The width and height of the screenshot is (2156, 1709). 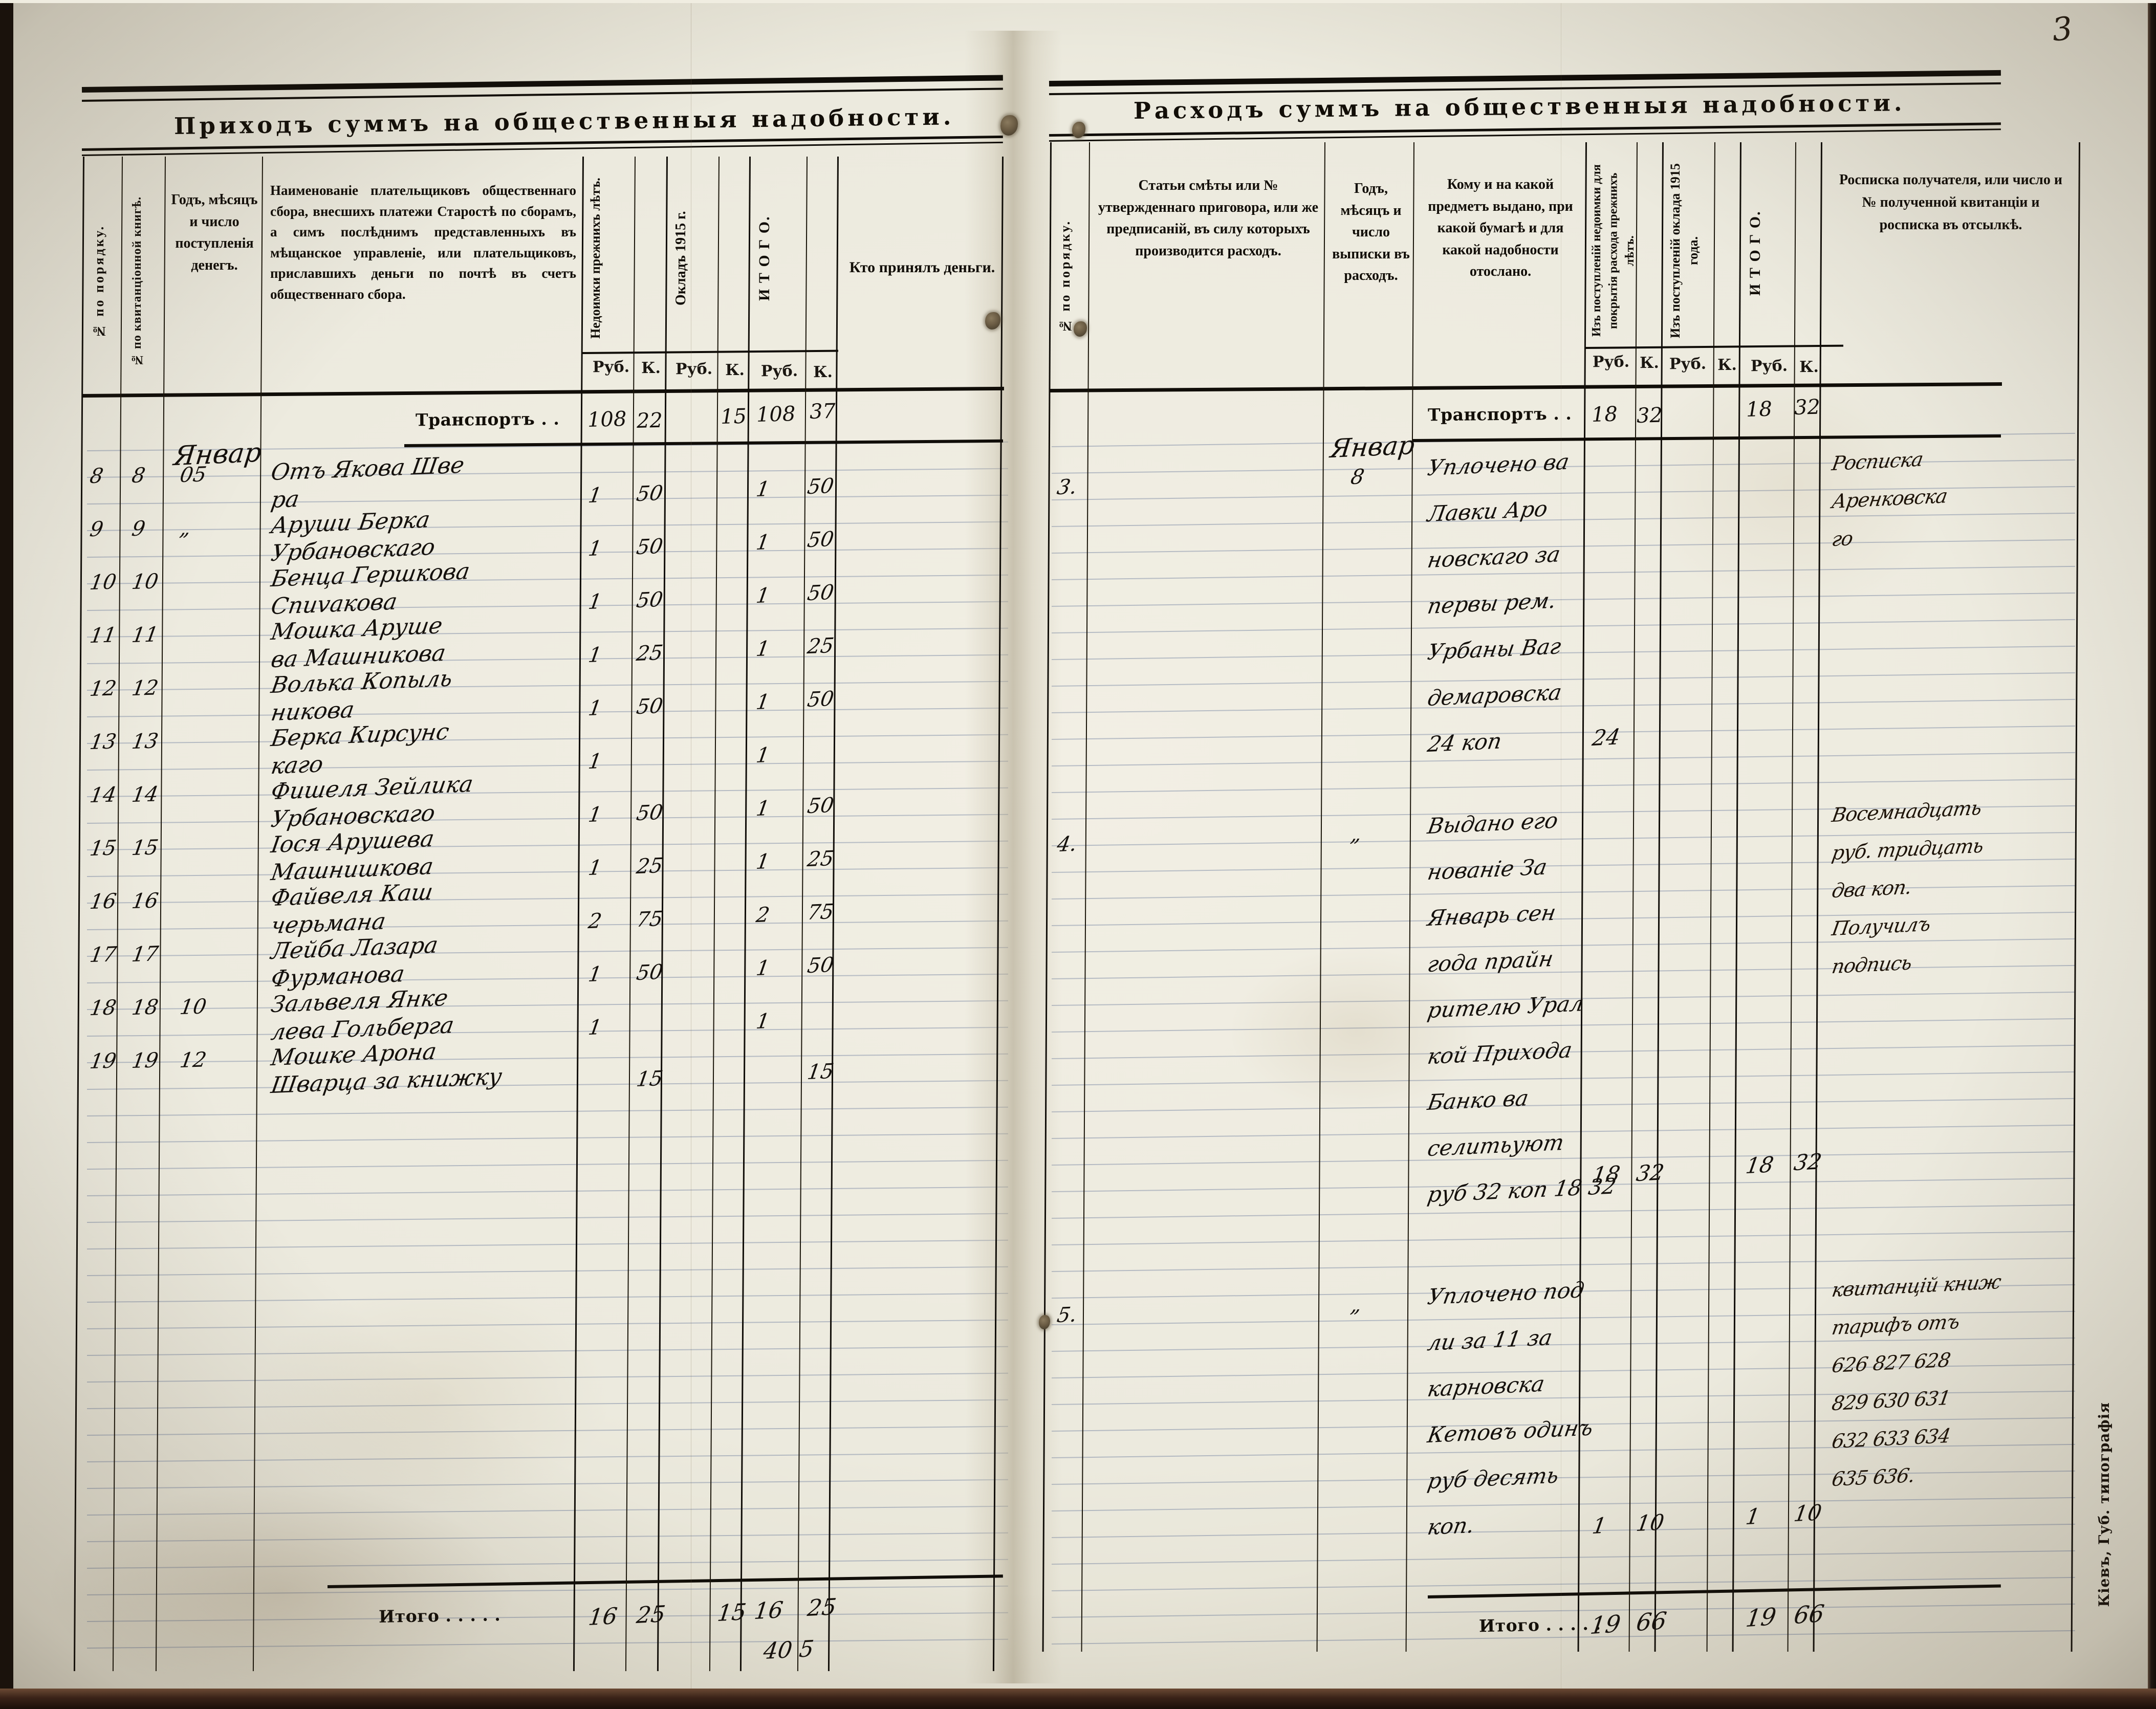 What do you see at coordinates (1072, 276) in the screenshot?
I see `right-header-no-order: № по порядку.` at bounding box center [1072, 276].